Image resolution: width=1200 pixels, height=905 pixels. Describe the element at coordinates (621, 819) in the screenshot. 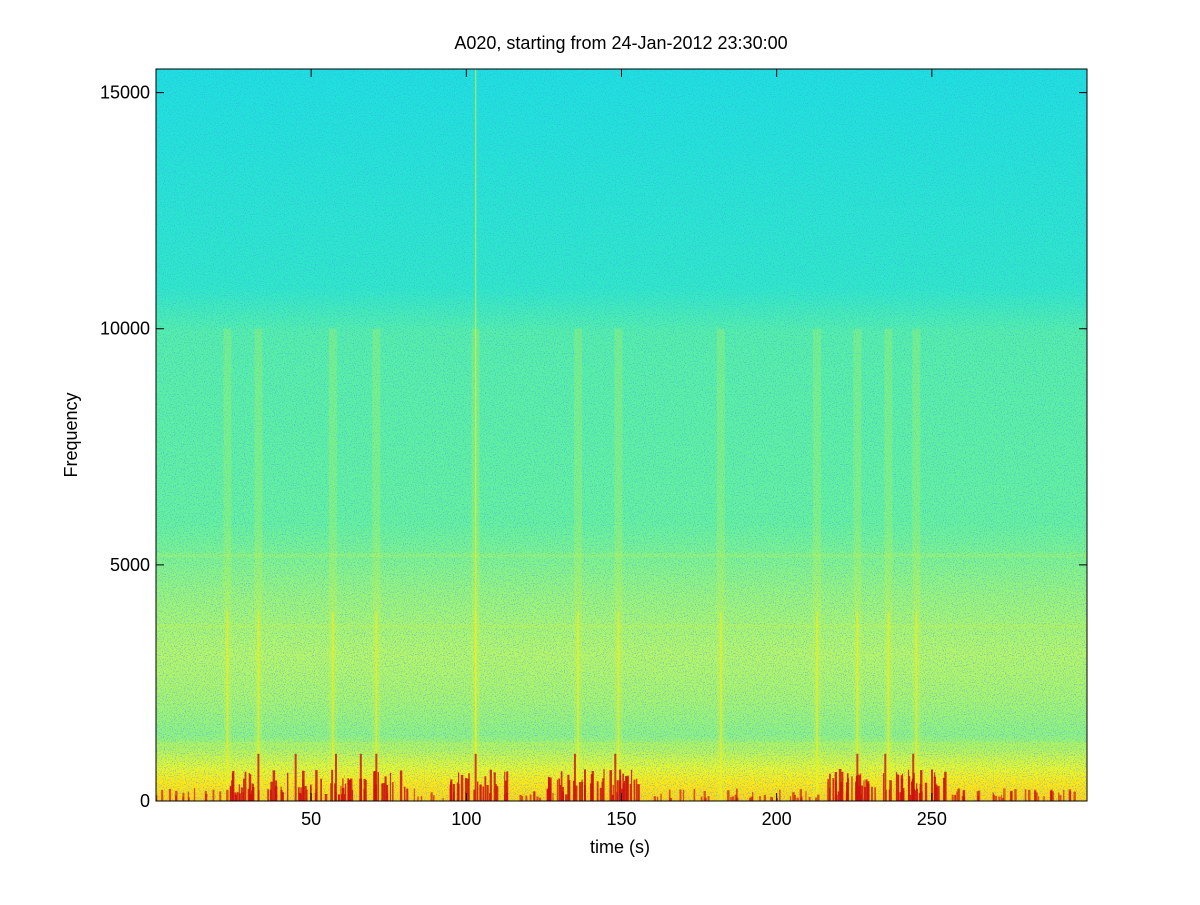

I see `x-tick-label: 150` at that location.